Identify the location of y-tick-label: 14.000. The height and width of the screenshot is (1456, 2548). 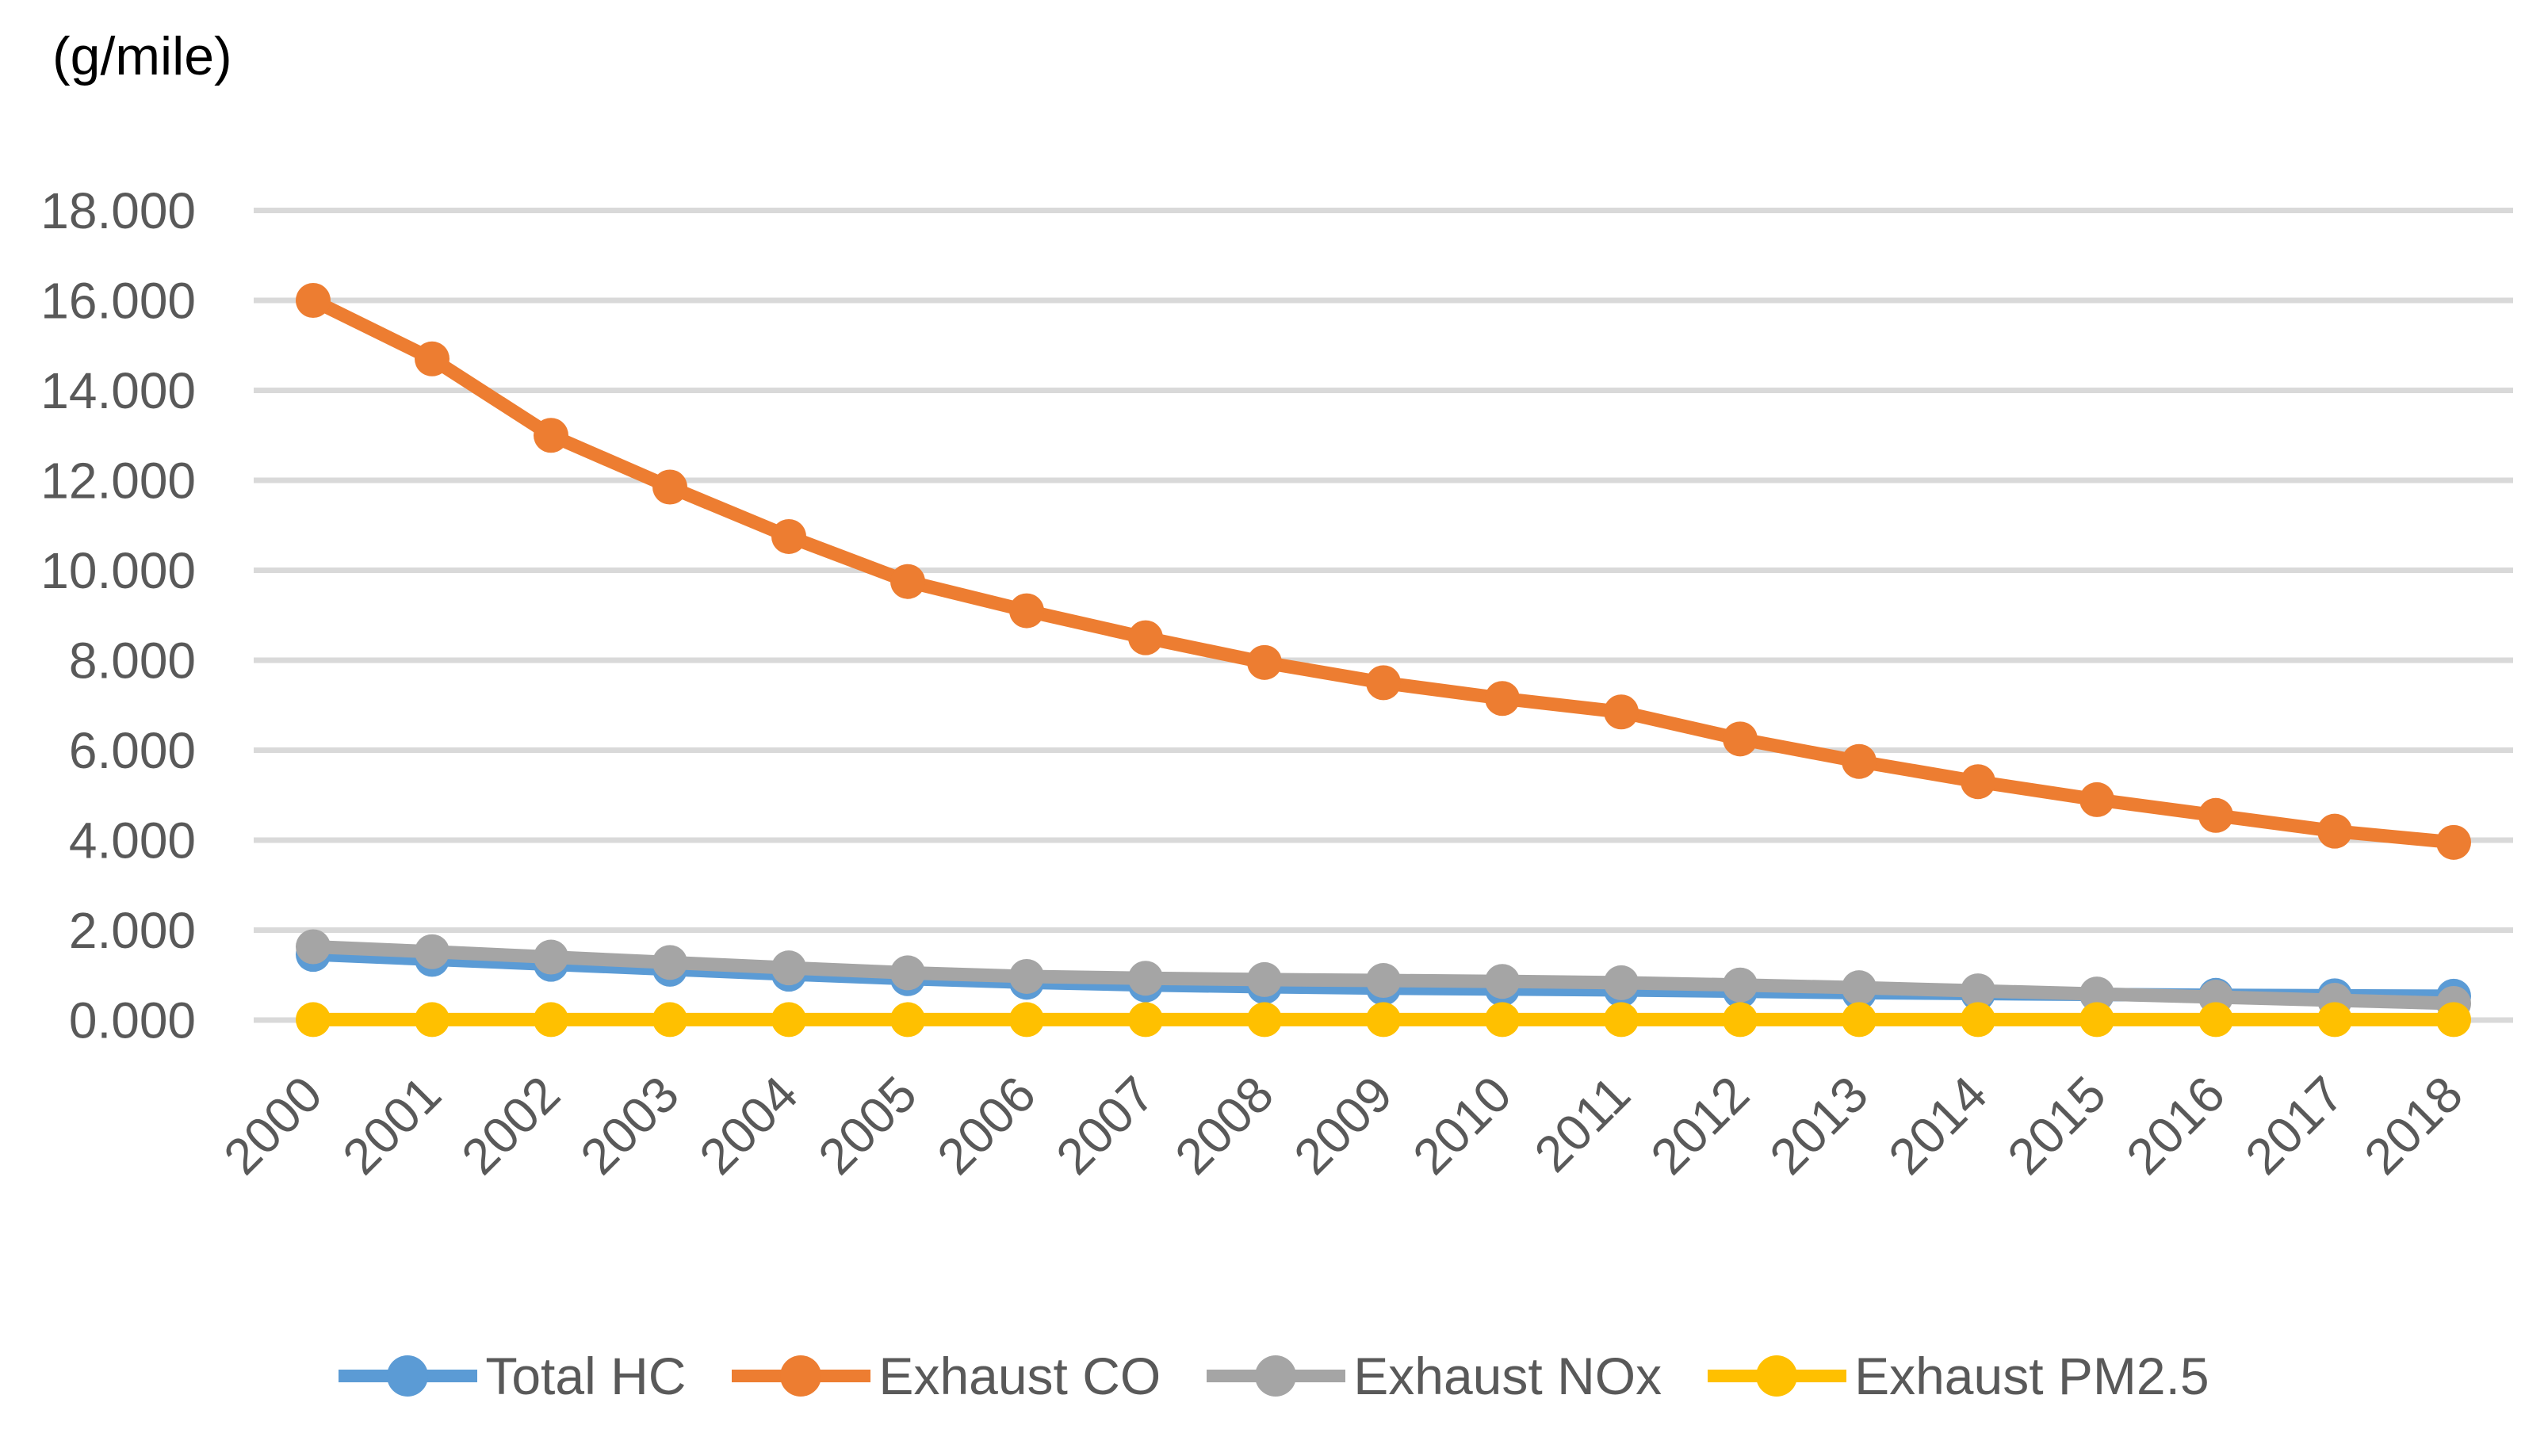
(118, 390).